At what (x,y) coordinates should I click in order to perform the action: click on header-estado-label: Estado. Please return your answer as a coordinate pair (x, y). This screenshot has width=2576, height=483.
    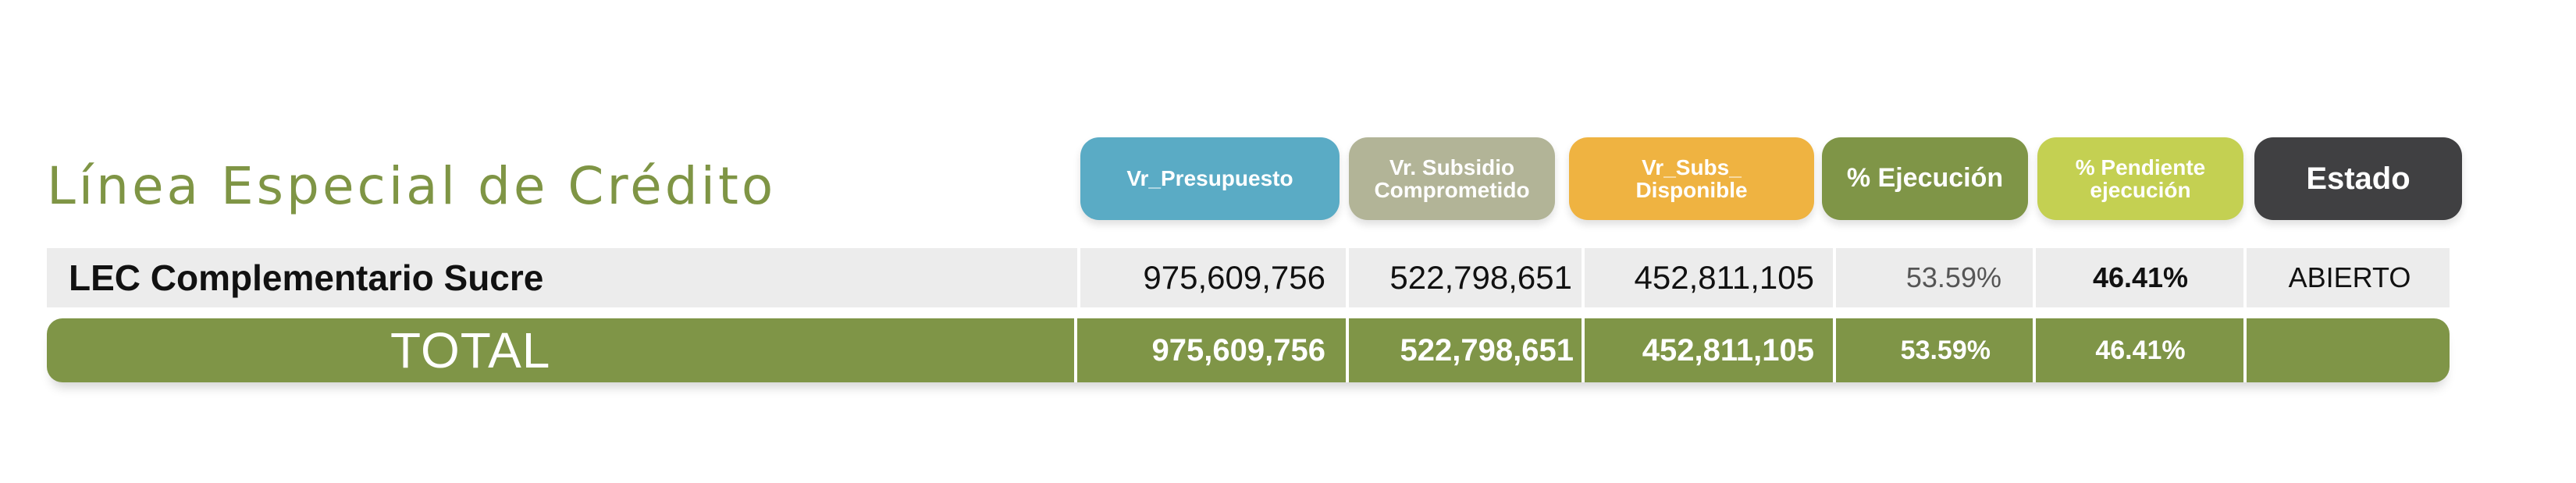
    Looking at the image, I should click on (2358, 179).